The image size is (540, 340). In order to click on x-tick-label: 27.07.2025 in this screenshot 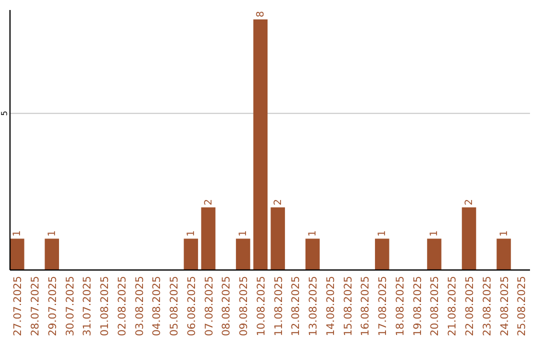, I will do `click(18, 306)`.